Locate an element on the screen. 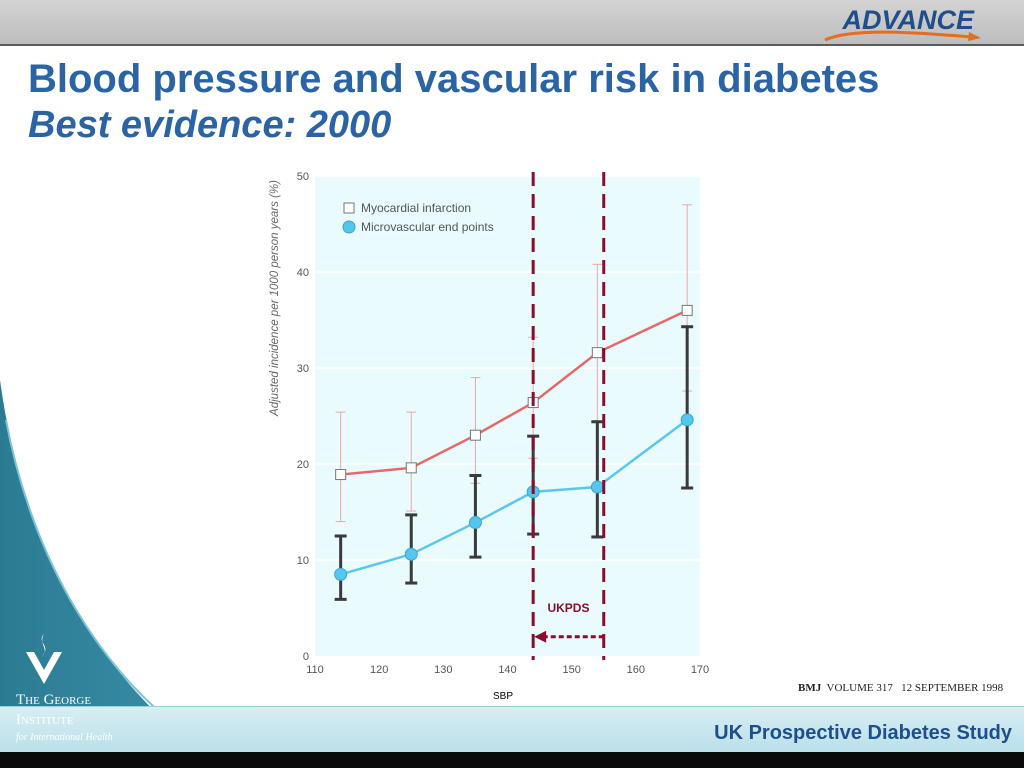 The image size is (1024, 768). bottom-dark-strip is located at coordinates (512, 760).